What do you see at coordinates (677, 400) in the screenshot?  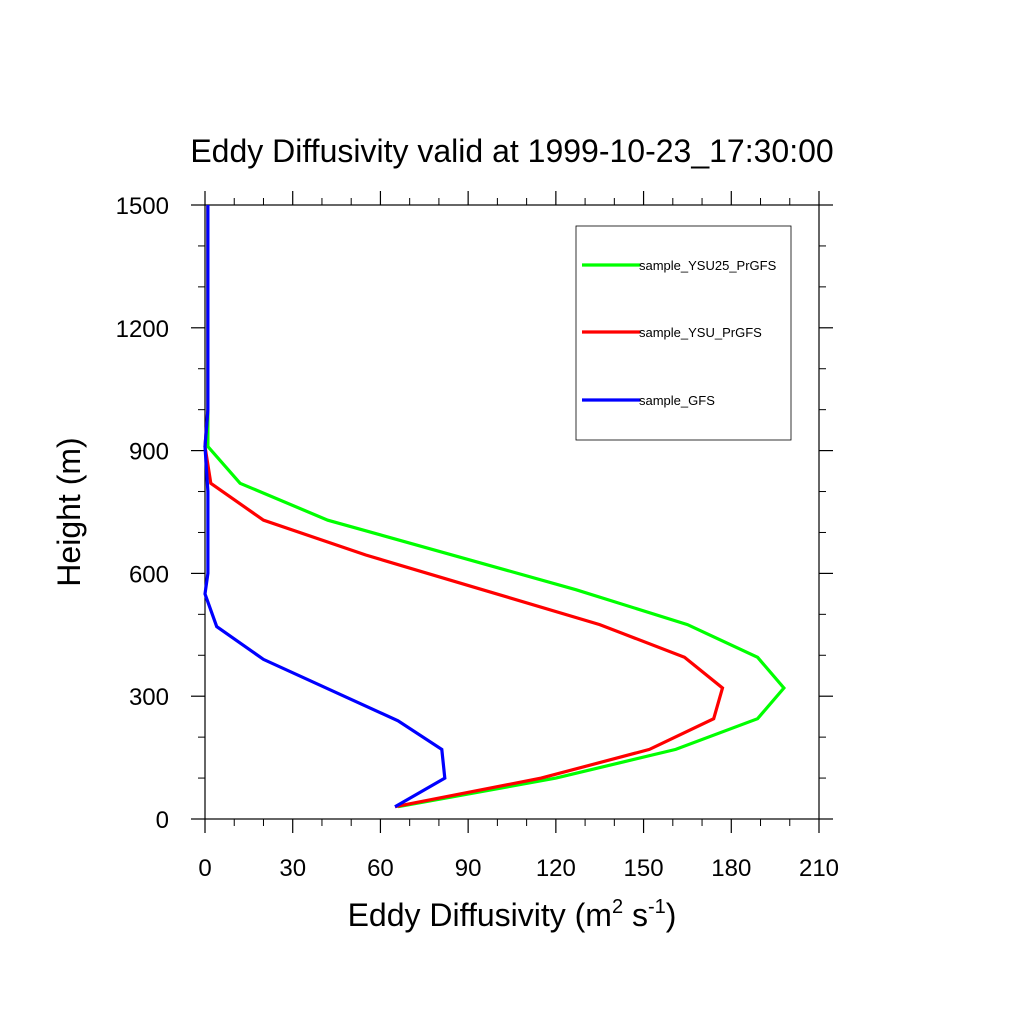 I see `legend-label: sample_GFS` at bounding box center [677, 400].